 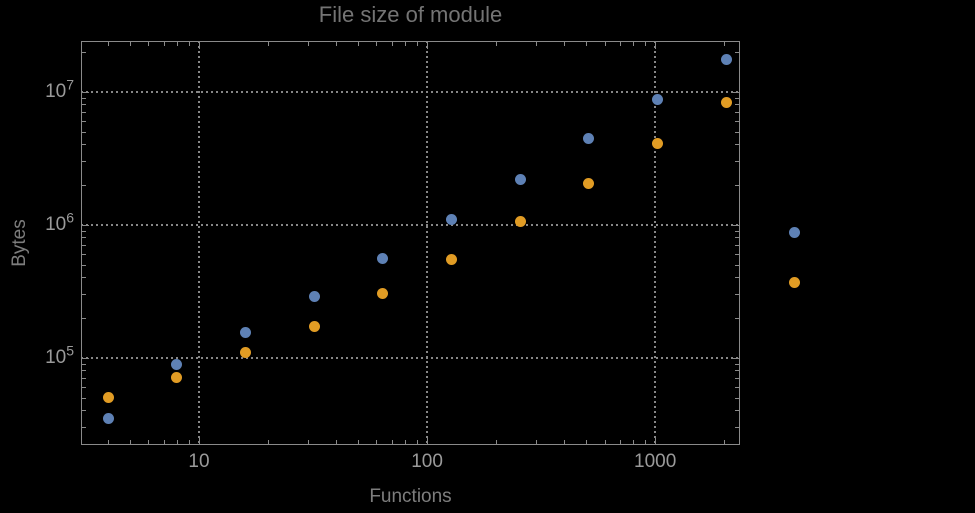 I want to click on y-tick-label: 10⁶, so click(x=59, y=222).